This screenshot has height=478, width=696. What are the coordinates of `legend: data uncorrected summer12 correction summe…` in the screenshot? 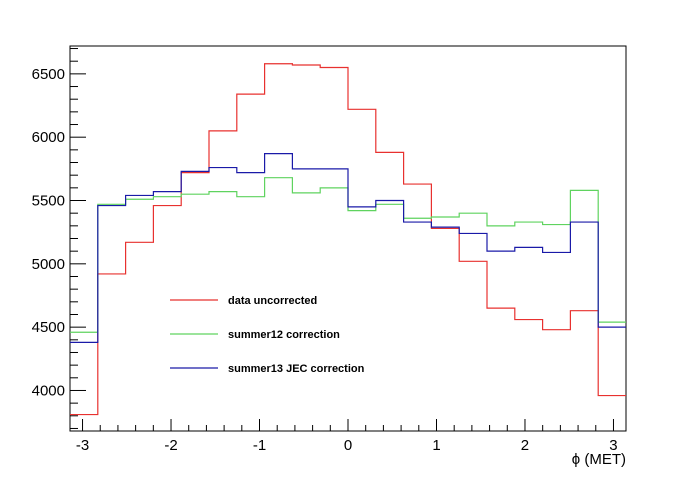 It's located at (267, 335).